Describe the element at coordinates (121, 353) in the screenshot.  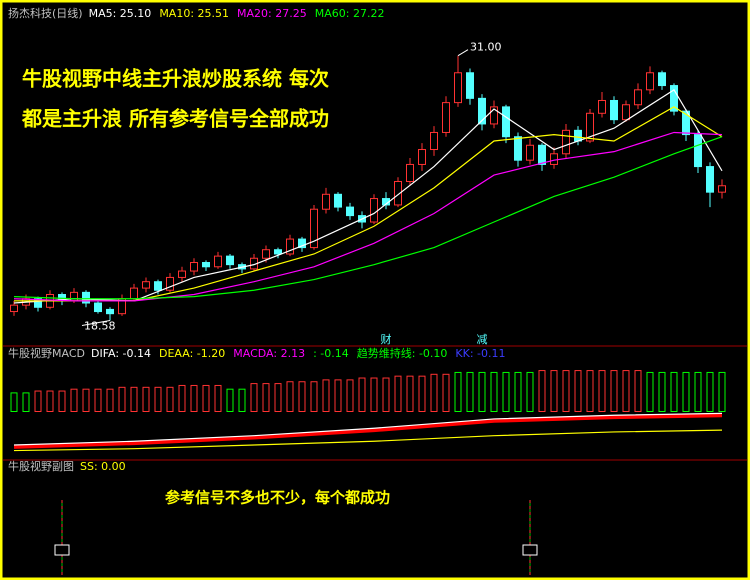
I see `legend-entry: DIFA: -0.14` at that location.